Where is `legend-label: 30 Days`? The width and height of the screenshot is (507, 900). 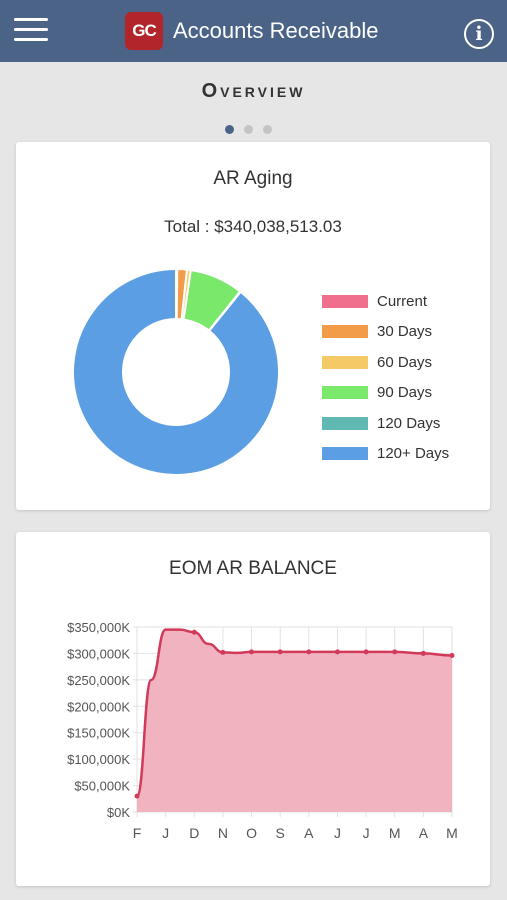
legend-label: 30 Days is located at coordinates (405, 332).